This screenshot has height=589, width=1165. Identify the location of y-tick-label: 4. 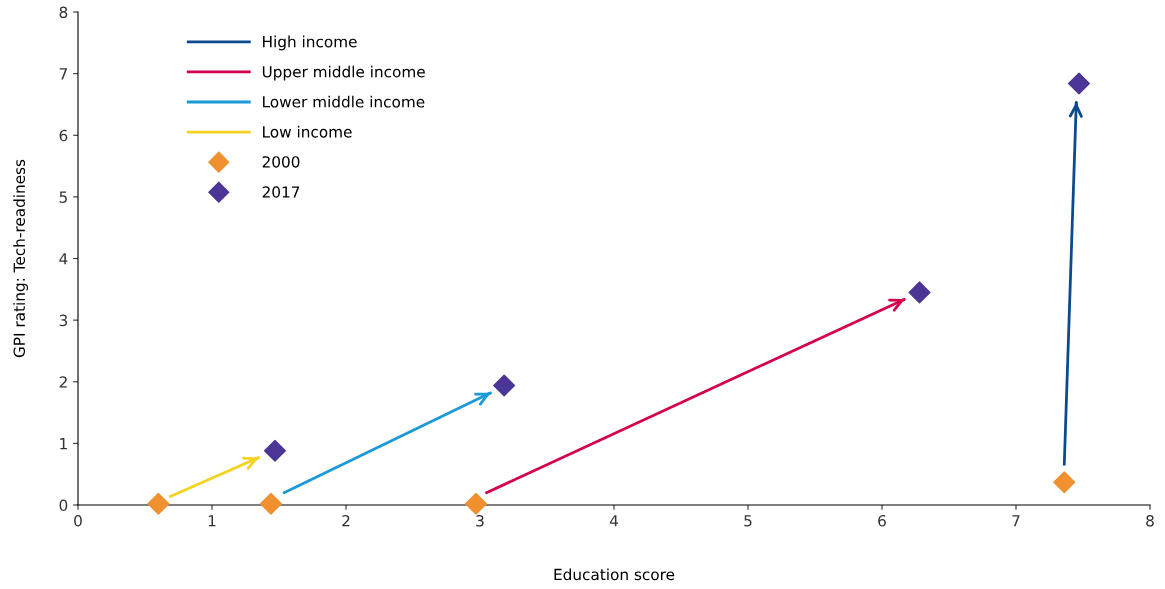
(63, 259).